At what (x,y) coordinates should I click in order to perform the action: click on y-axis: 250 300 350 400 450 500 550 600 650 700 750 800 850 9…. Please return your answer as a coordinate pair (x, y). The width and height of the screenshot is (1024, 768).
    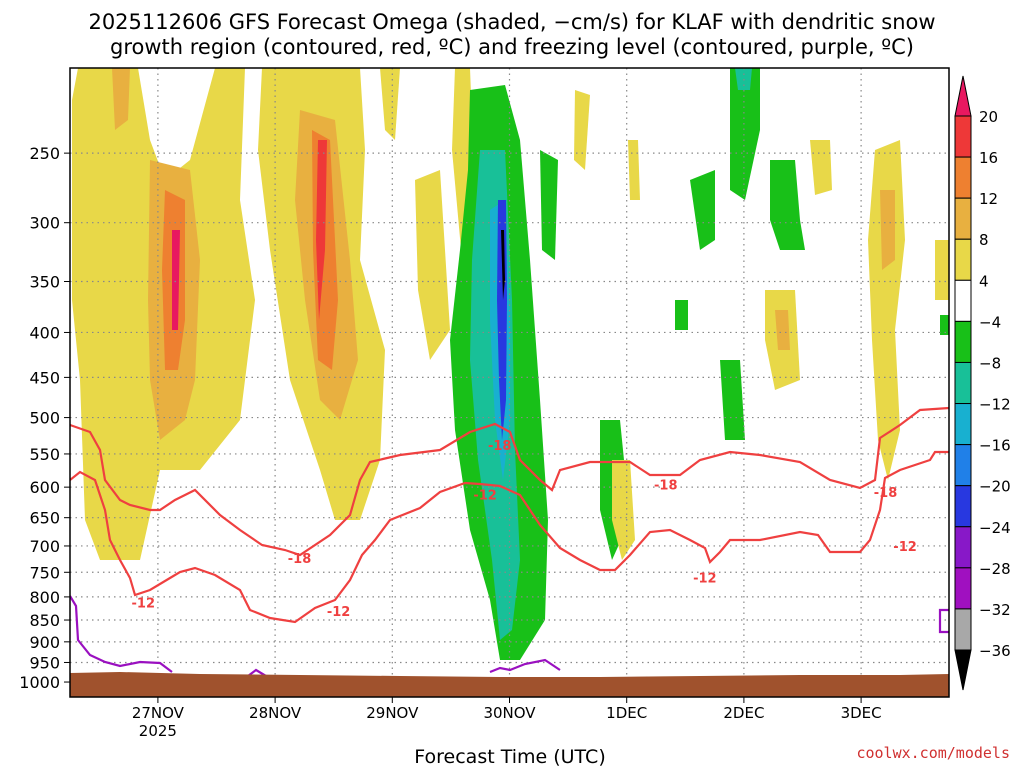
    Looking at the image, I should click on (44, 418).